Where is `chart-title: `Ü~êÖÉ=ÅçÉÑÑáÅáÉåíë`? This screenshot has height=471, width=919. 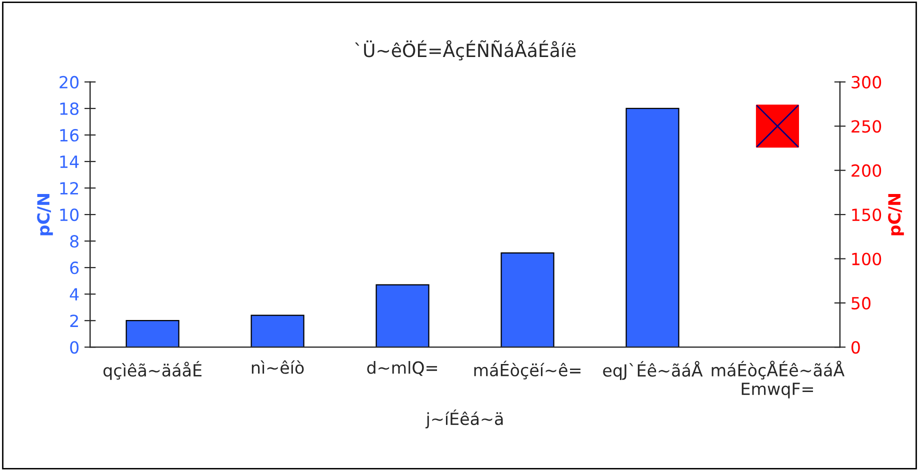
chart-title: `Ü~êÖÉ=ÅçÉÑÑáÅáÉåíë is located at coordinates (465, 50).